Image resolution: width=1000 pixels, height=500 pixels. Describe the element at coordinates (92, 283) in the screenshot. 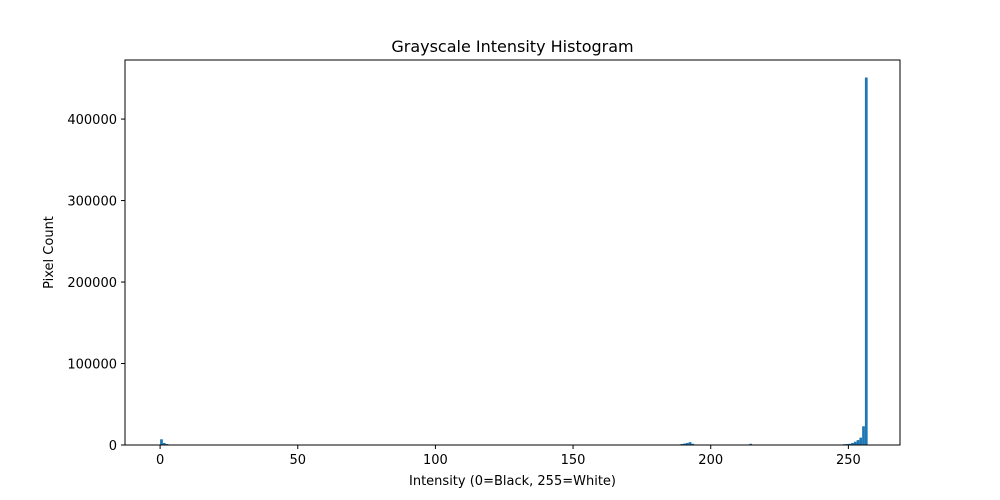

I see `y-tick-label: 200000` at that location.